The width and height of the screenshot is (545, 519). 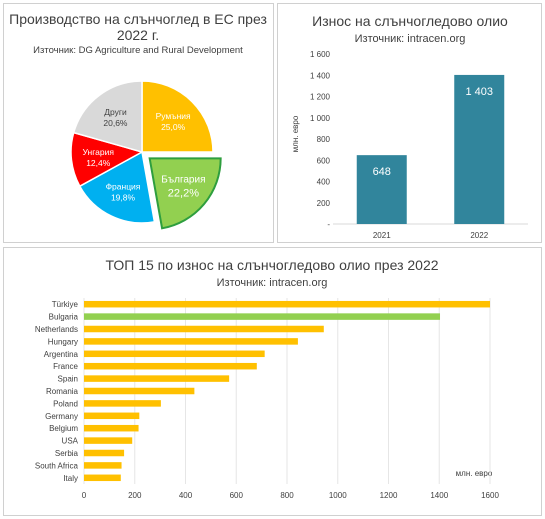 What do you see at coordinates (204, 329) in the screenshot?
I see `hbar-Netherlands` at bounding box center [204, 329].